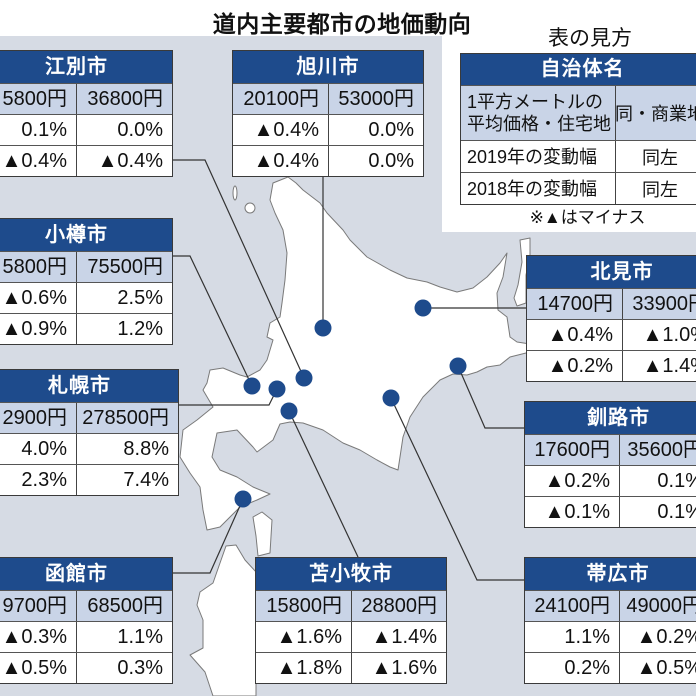  What do you see at coordinates (572, 606) in the screenshot?
I see `residential-price: 24100円` at bounding box center [572, 606].